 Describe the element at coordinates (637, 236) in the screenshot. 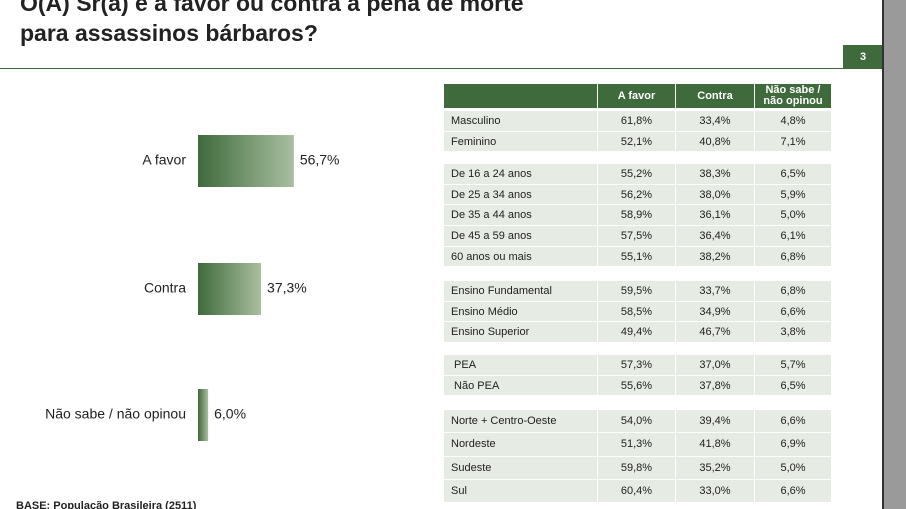

I see `table-cell: 57,5%` at that location.